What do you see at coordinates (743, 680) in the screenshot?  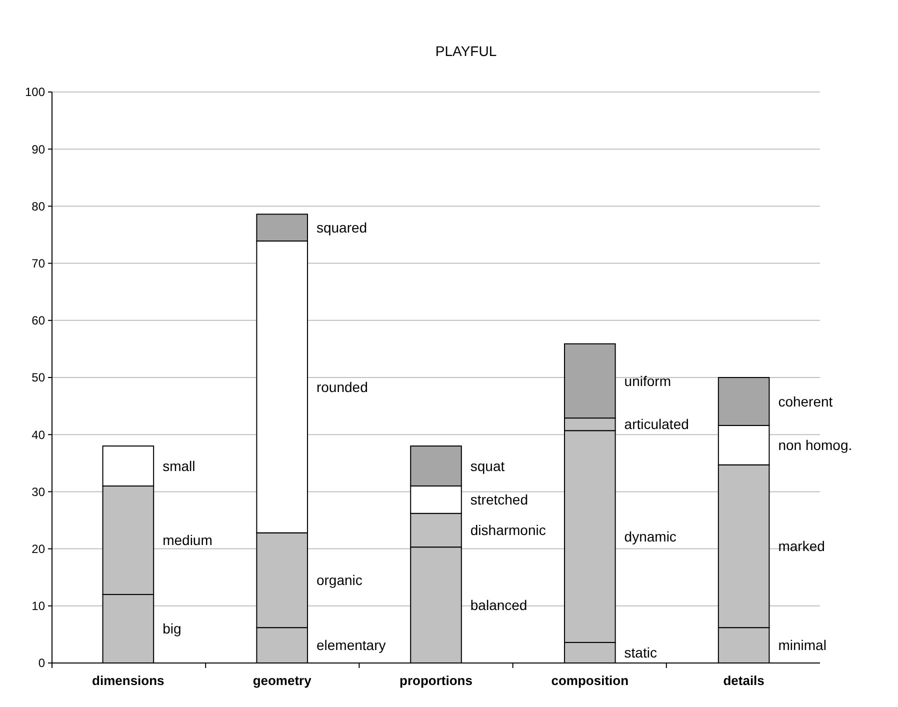 I see `x-tick-label: details` at bounding box center [743, 680].